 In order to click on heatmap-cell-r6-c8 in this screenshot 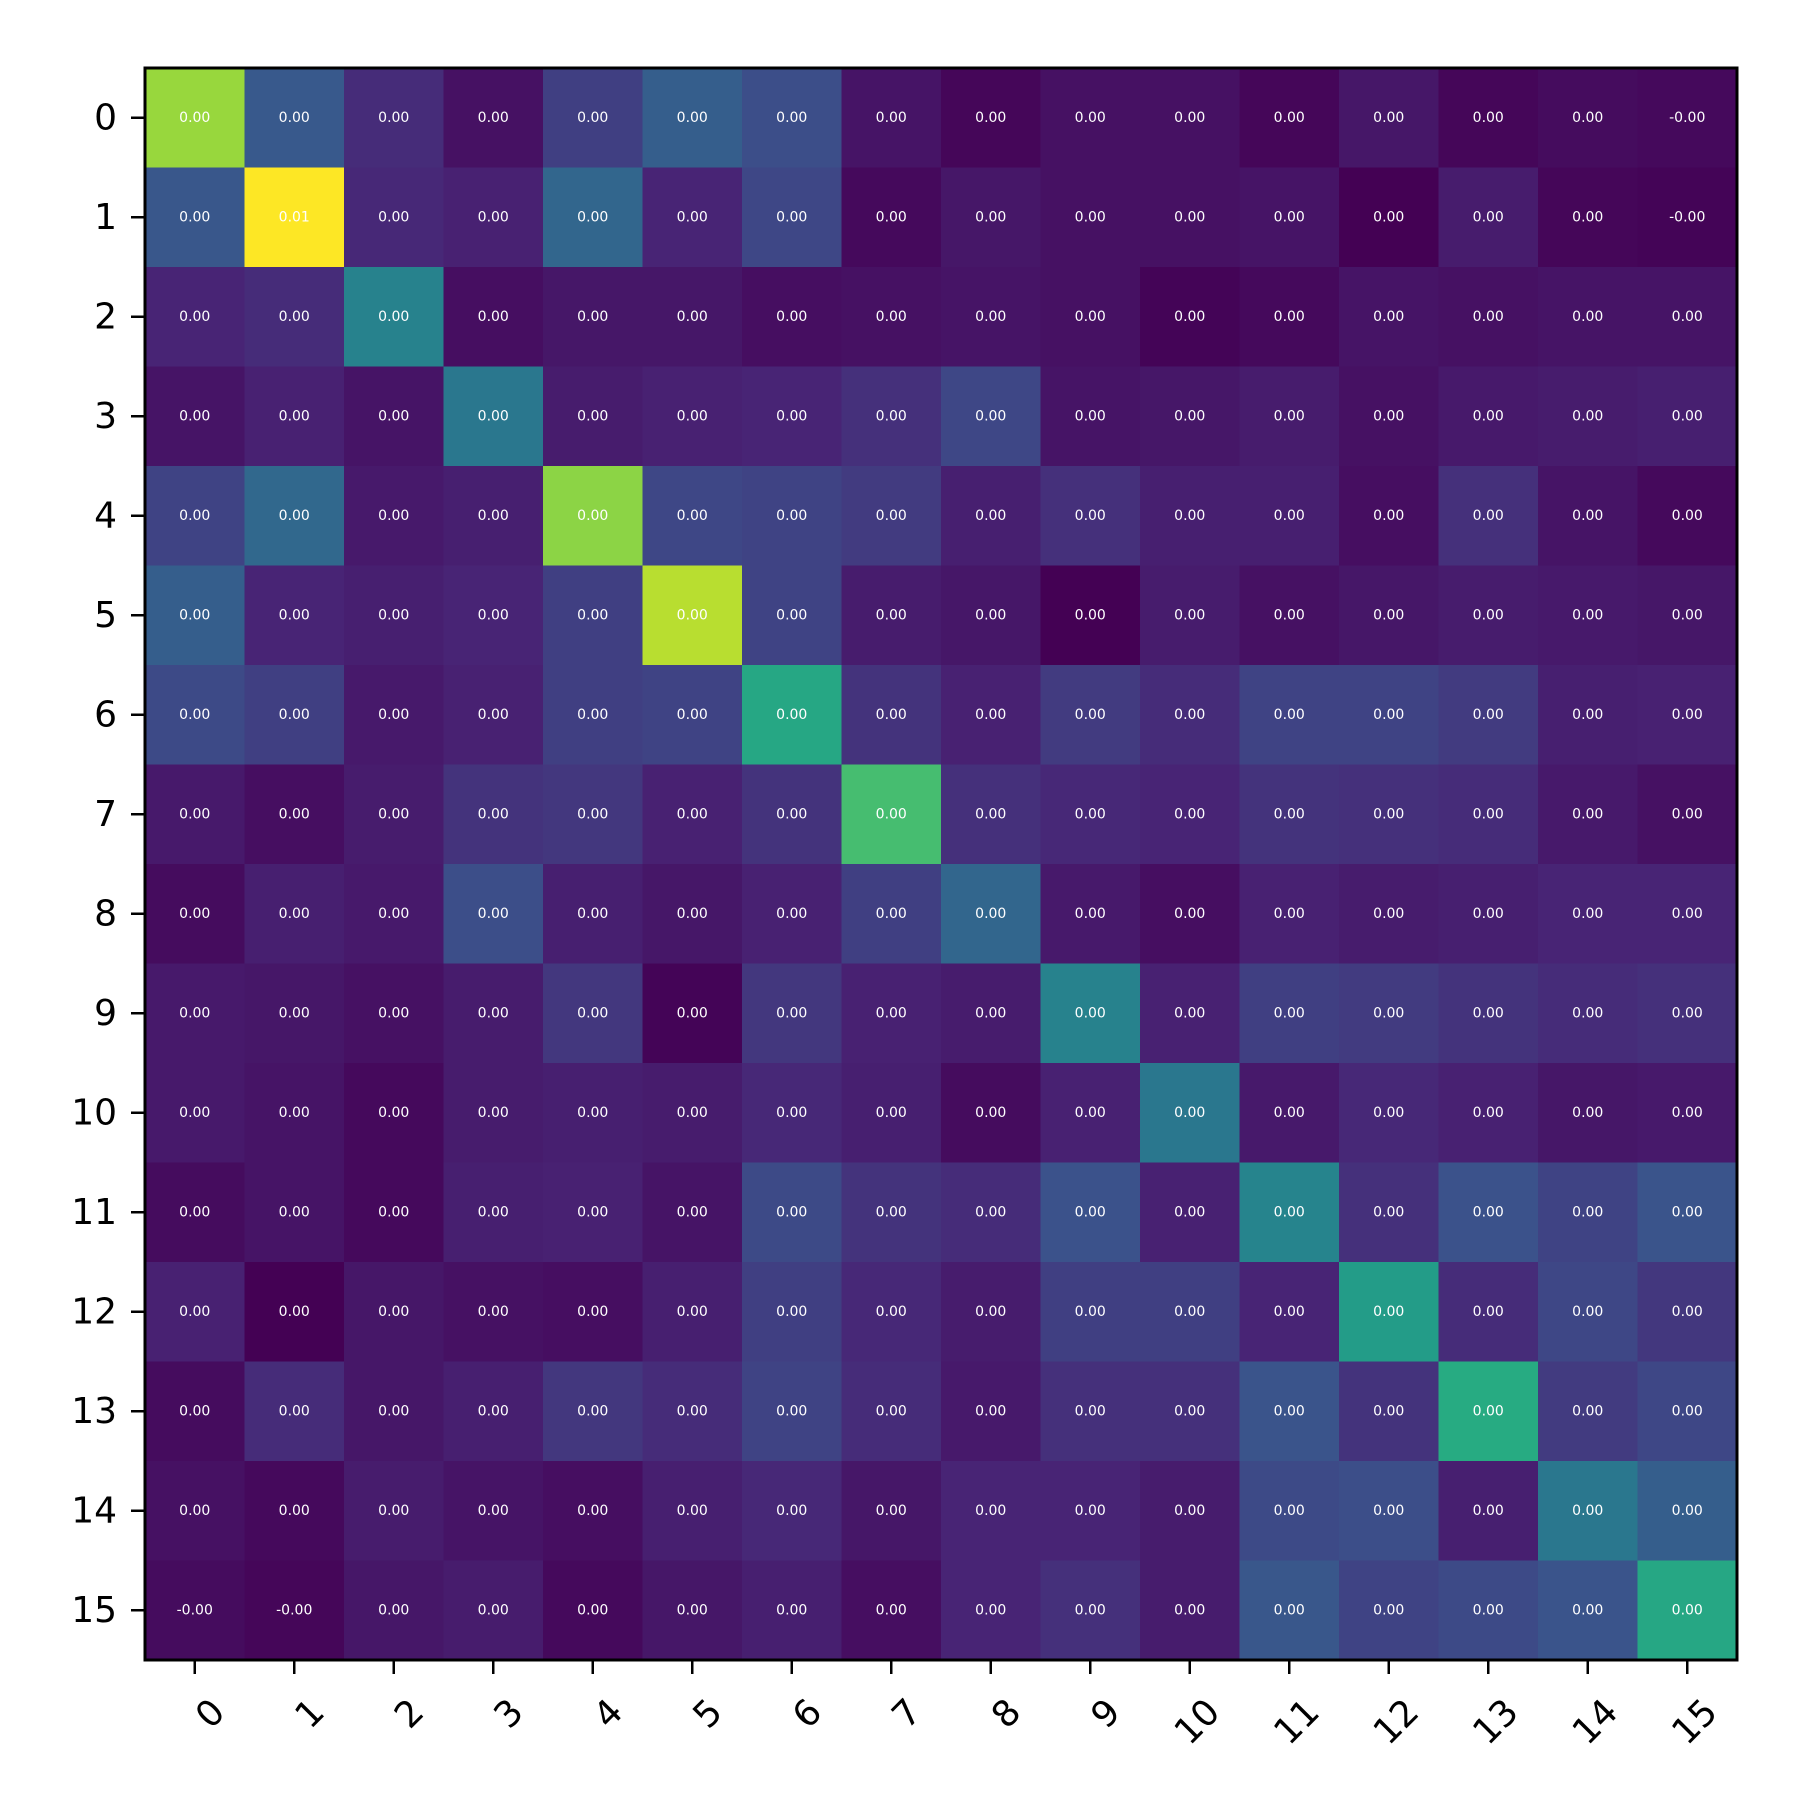, I will do `click(991, 715)`.